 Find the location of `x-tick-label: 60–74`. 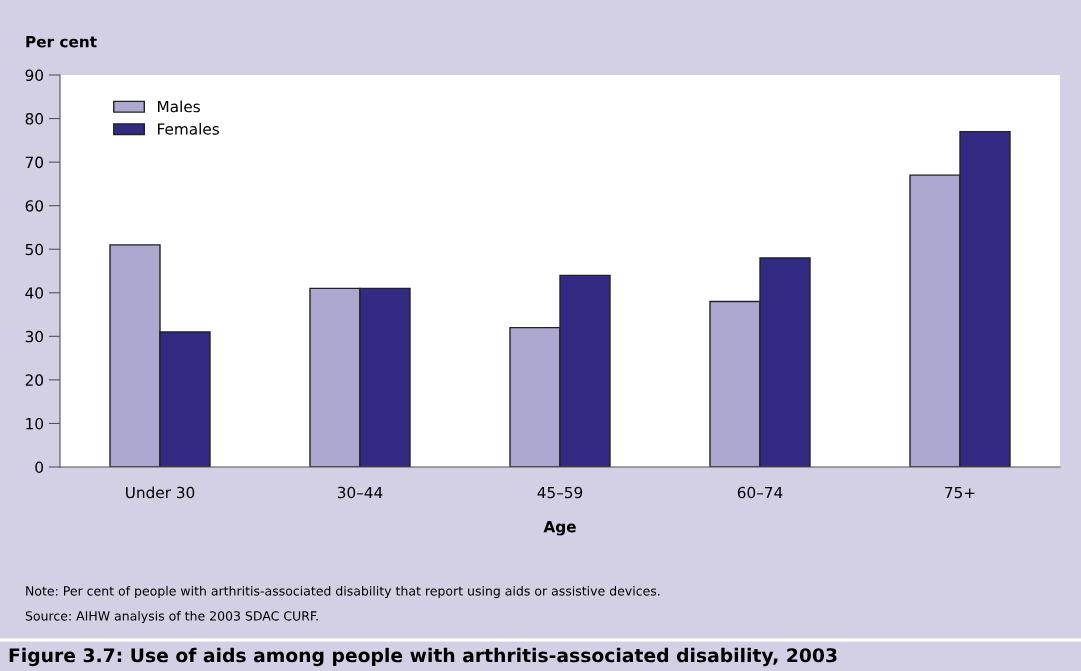

x-tick-label: 60–74 is located at coordinates (760, 492).